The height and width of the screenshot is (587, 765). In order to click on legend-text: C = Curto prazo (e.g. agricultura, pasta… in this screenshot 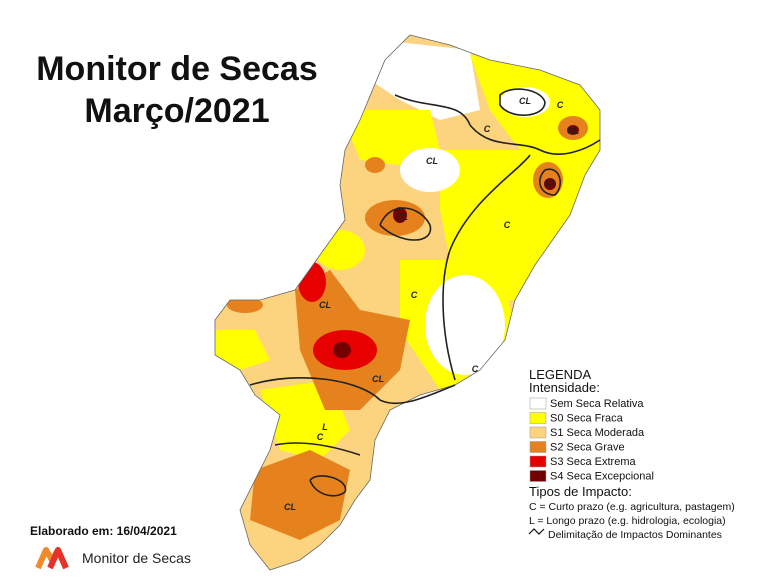, I will do `click(632, 507)`.